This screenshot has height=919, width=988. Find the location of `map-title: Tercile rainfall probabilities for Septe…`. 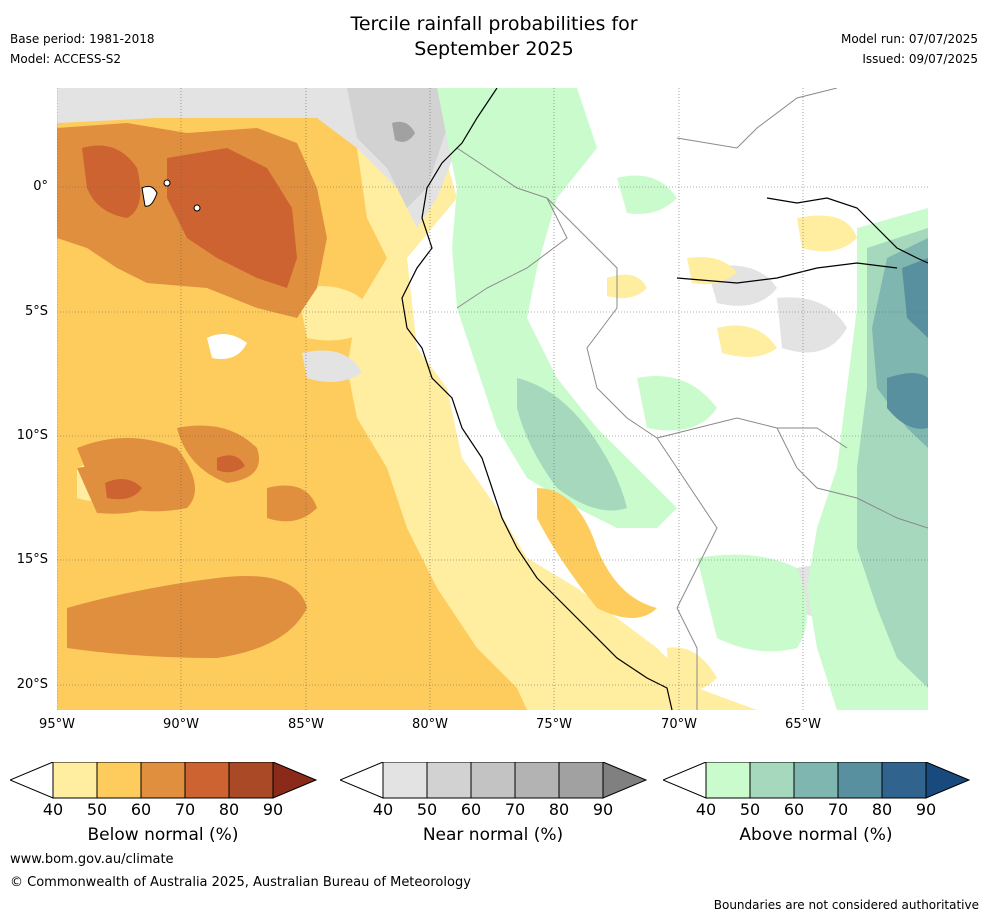

map-title: Tercile rainfall probabilities for Septe… is located at coordinates (494, 37).